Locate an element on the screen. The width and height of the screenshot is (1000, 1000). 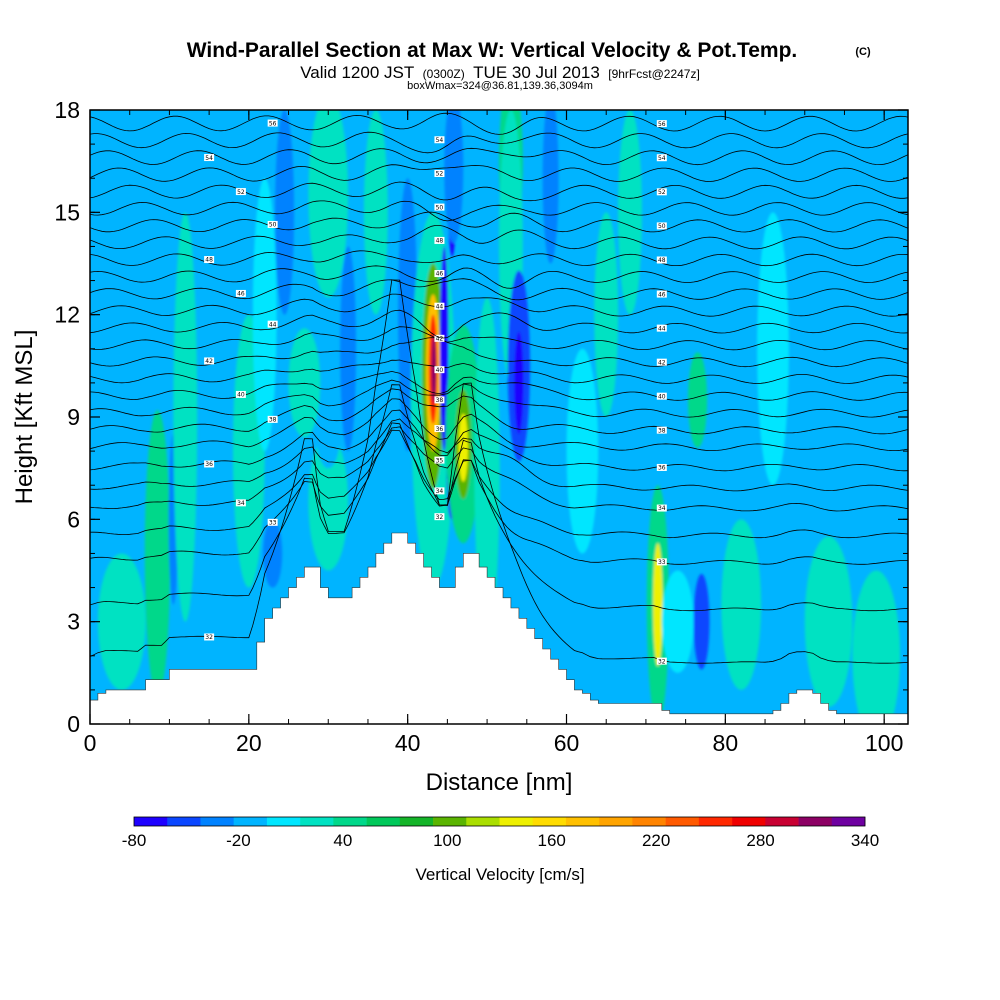
colorbar-tick-5: 220 is located at coordinates (656, 840).